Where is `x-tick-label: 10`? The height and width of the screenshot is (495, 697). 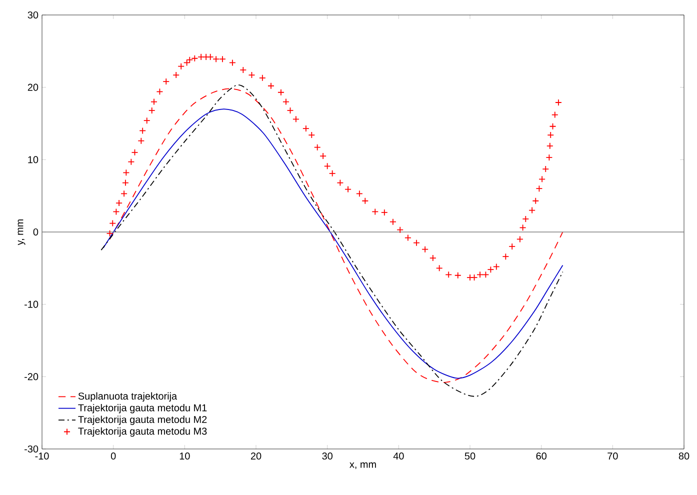
x-tick-label: 10 is located at coordinates (185, 456).